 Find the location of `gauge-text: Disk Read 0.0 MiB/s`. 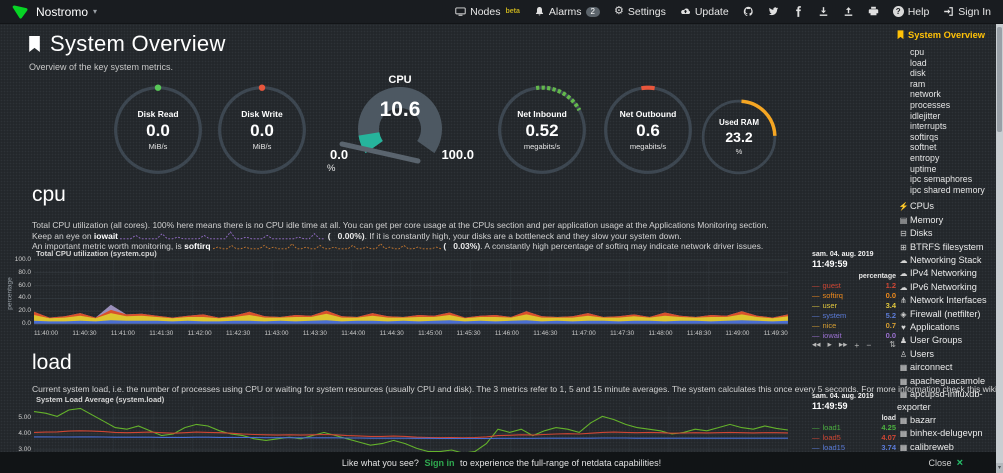

gauge-text: Disk Read 0.0 MiB/s is located at coordinates (158, 130).